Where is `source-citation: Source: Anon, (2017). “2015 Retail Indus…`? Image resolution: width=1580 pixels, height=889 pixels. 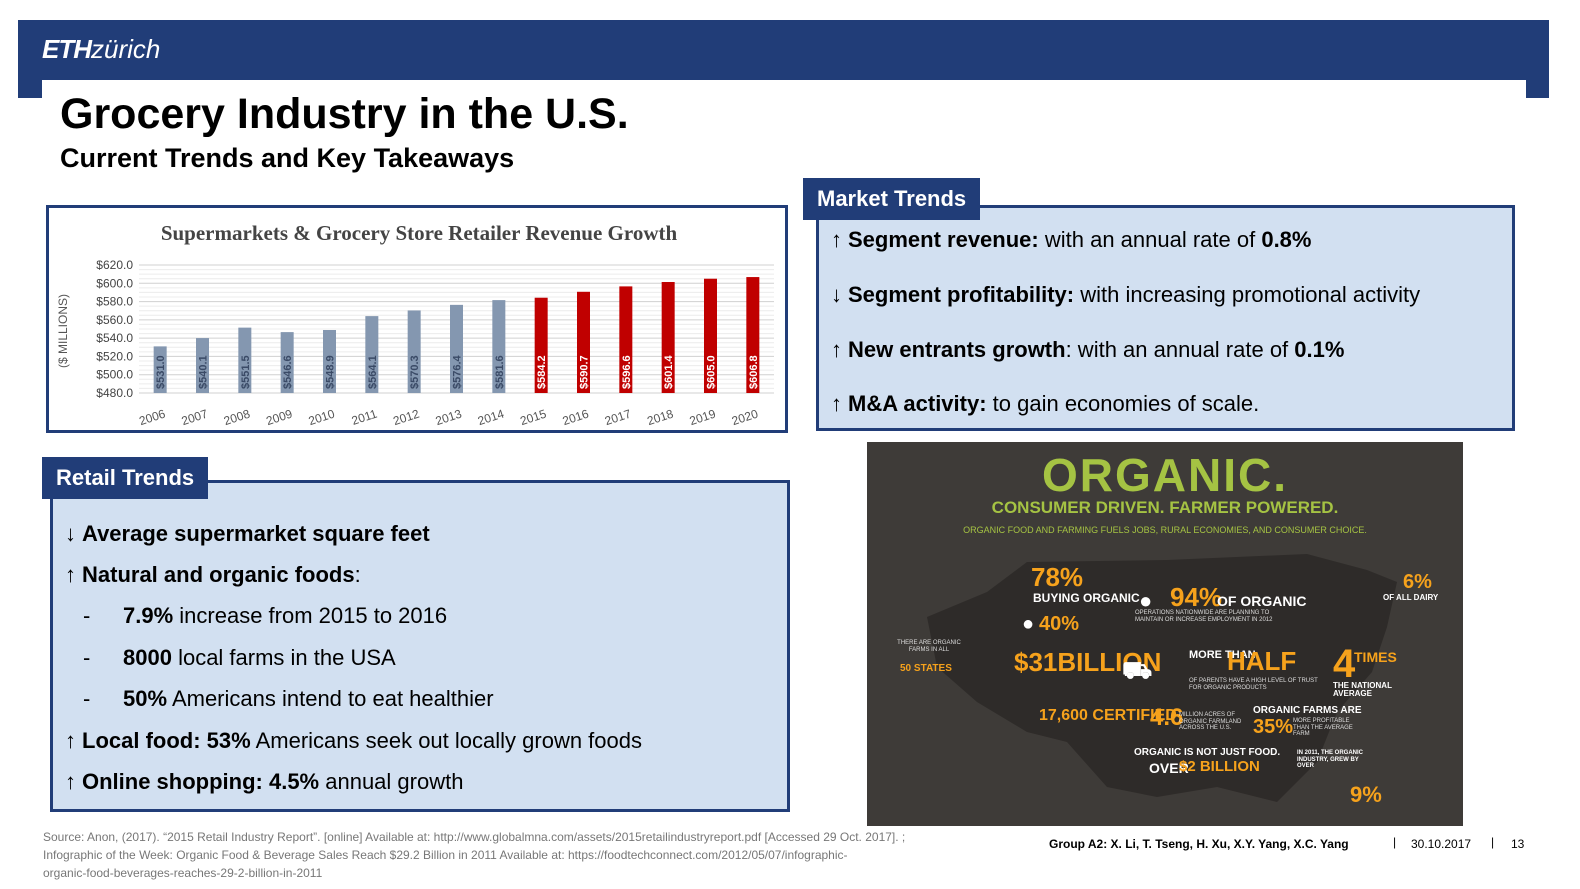
source-citation: Source: Anon, (2017). “2015 Retail Indus… is located at coordinates (474, 855).